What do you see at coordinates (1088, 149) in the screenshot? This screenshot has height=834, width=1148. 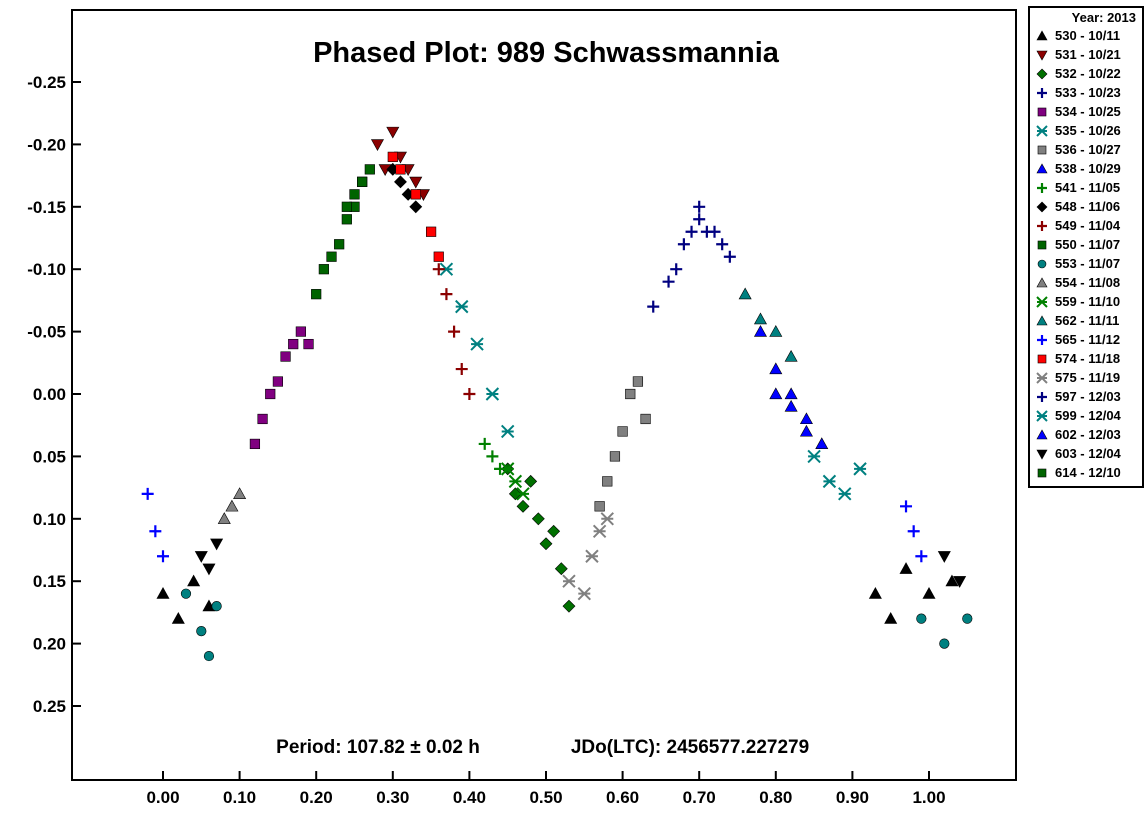 I see `legend-entry-label: 536 - 10/27` at bounding box center [1088, 149].